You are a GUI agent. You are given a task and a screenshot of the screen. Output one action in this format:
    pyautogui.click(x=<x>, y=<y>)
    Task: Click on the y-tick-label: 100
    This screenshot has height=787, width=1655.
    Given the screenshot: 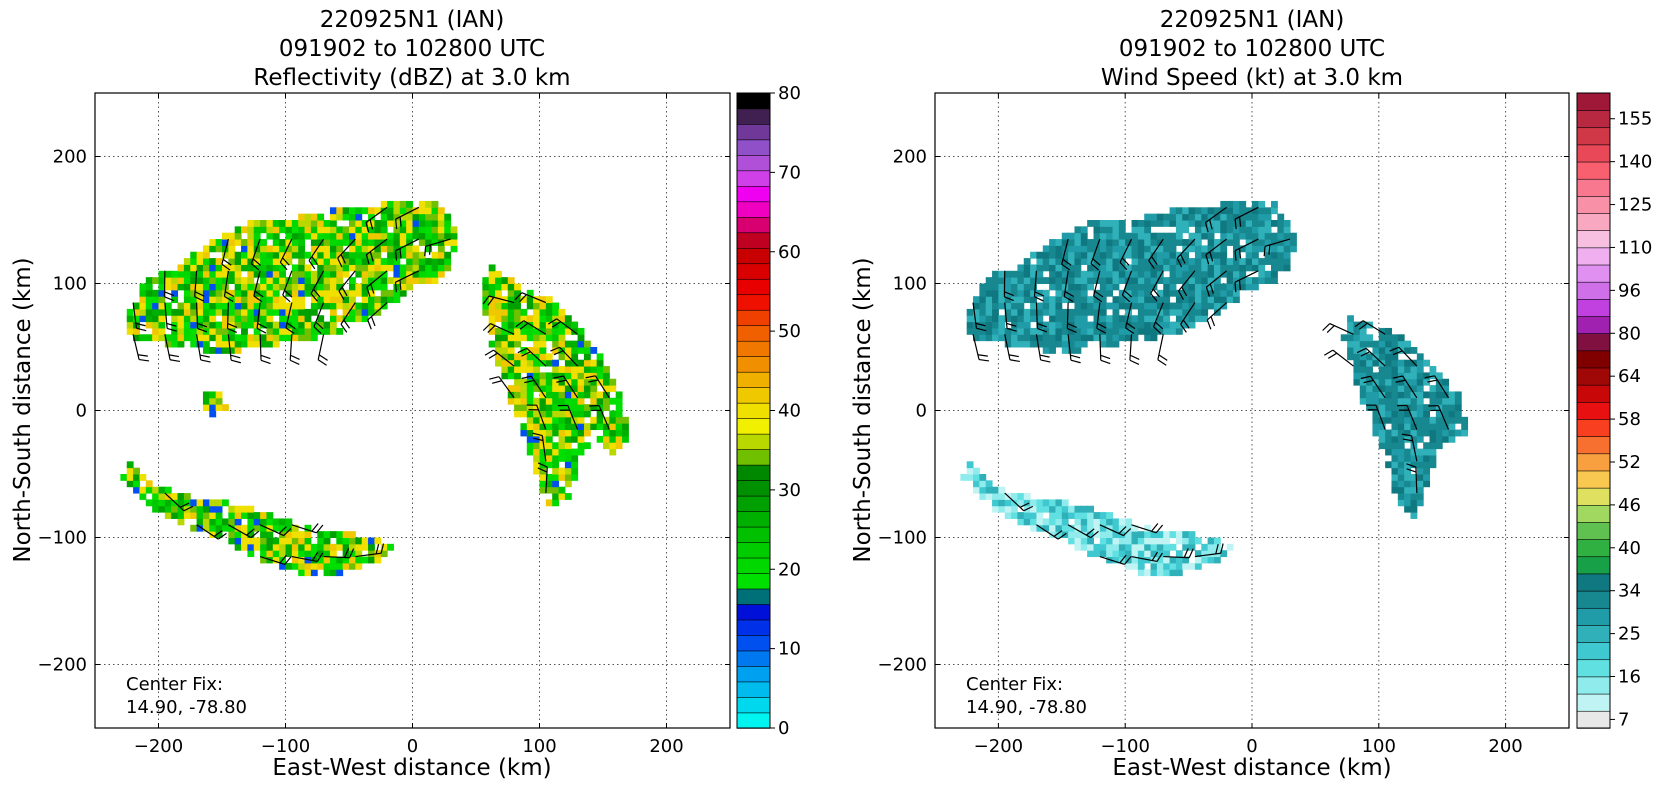 What is the action you would take?
    pyautogui.click(x=70, y=284)
    